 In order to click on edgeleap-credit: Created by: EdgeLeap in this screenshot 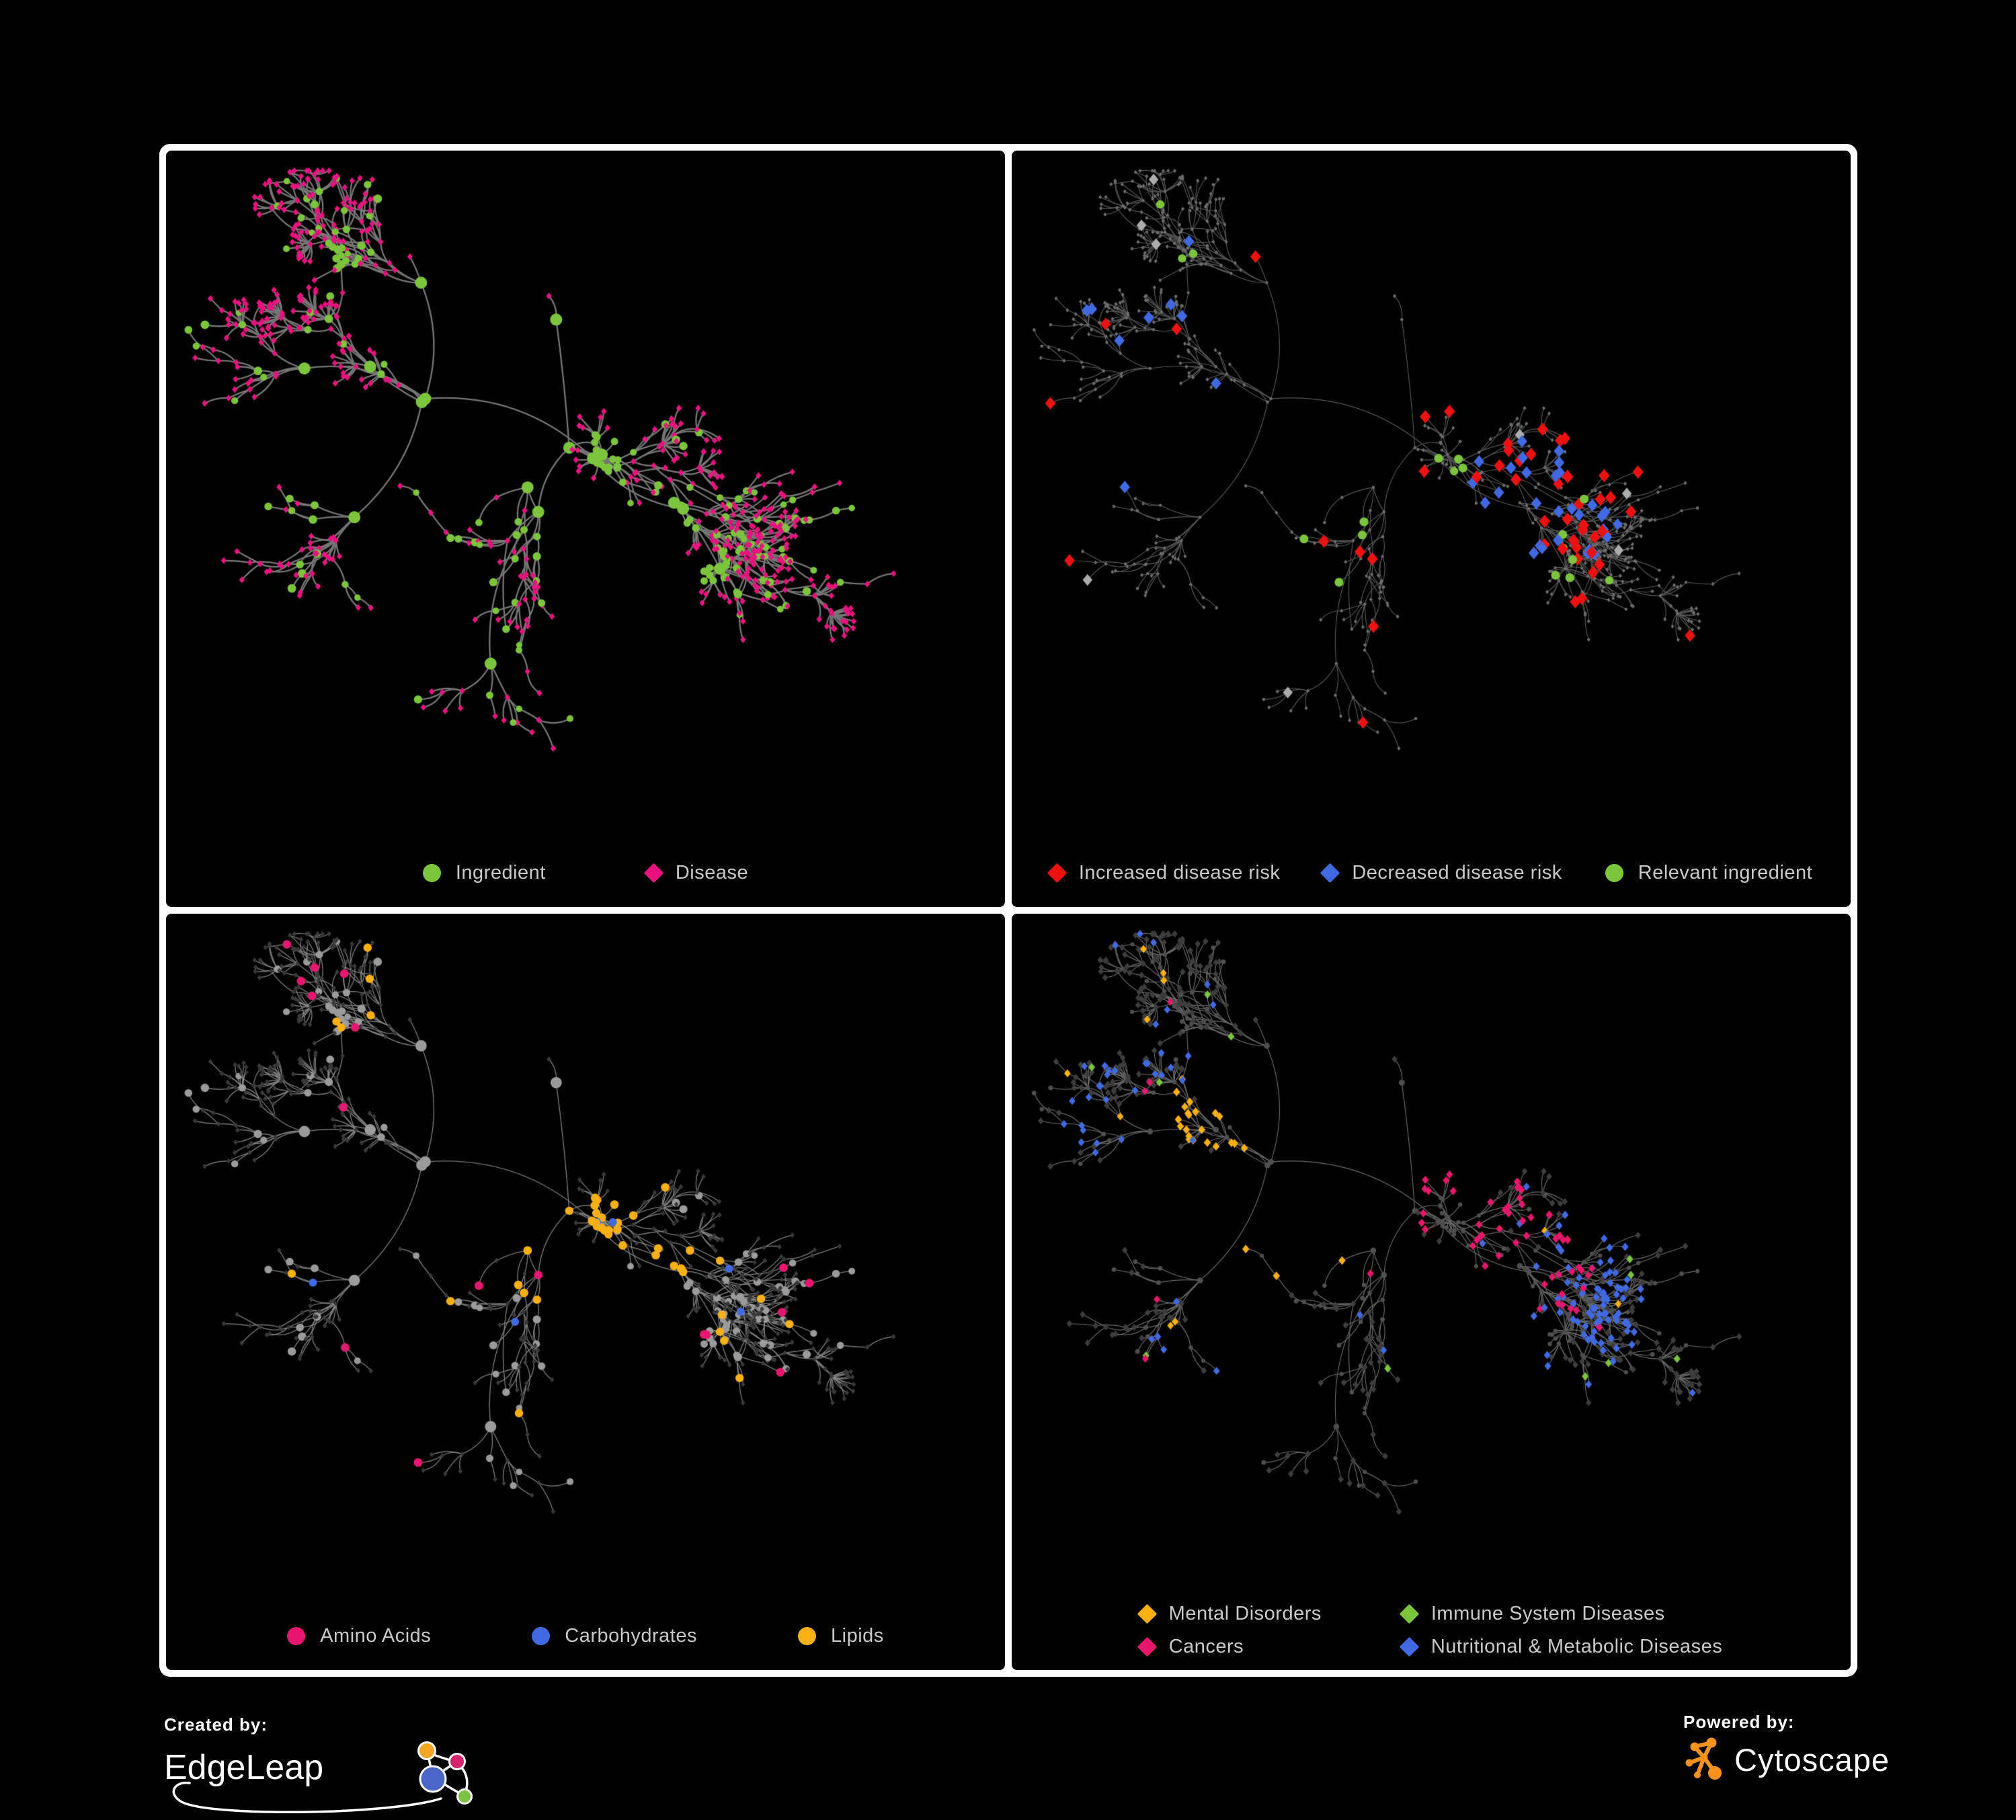, I will do `click(325, 1765)`.